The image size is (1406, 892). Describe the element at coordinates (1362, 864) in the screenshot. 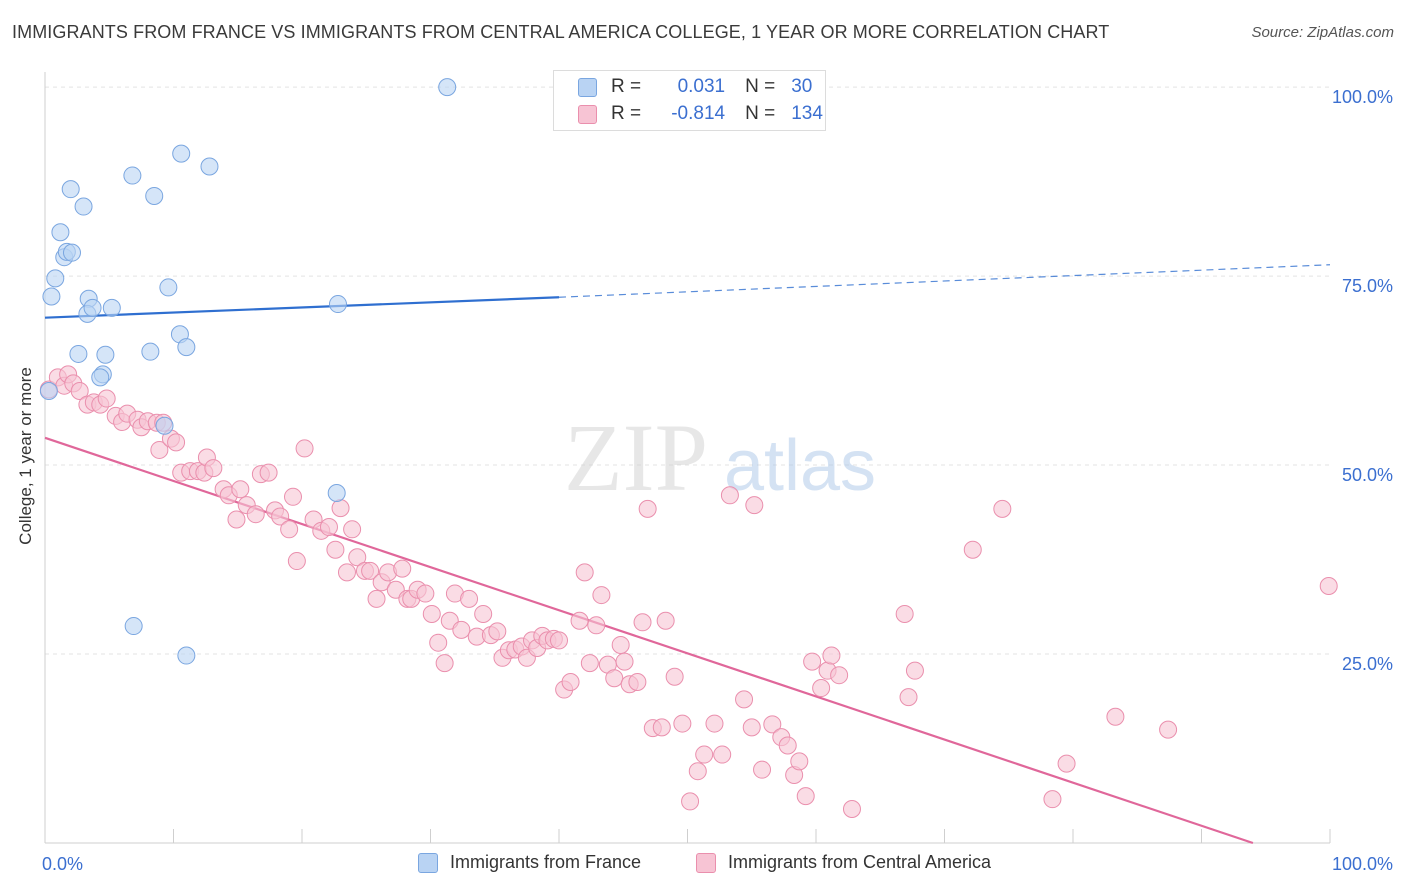

I see `x-tick-label: 100.0%` at that location.